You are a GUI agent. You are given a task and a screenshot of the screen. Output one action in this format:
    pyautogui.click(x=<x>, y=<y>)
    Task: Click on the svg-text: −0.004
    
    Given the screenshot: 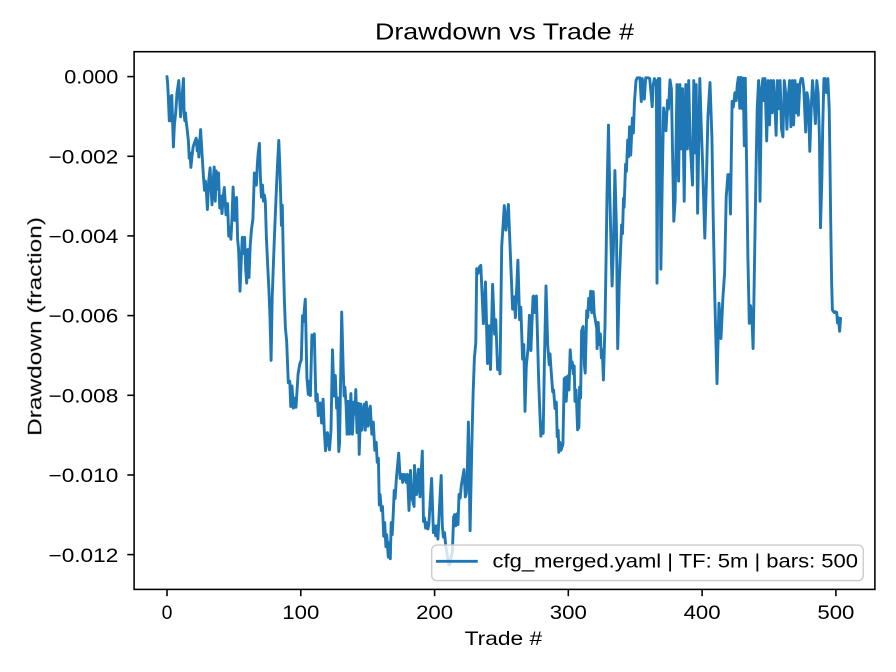 What is the action you would take?
    pyautogui.click(x=84, y=237)
    